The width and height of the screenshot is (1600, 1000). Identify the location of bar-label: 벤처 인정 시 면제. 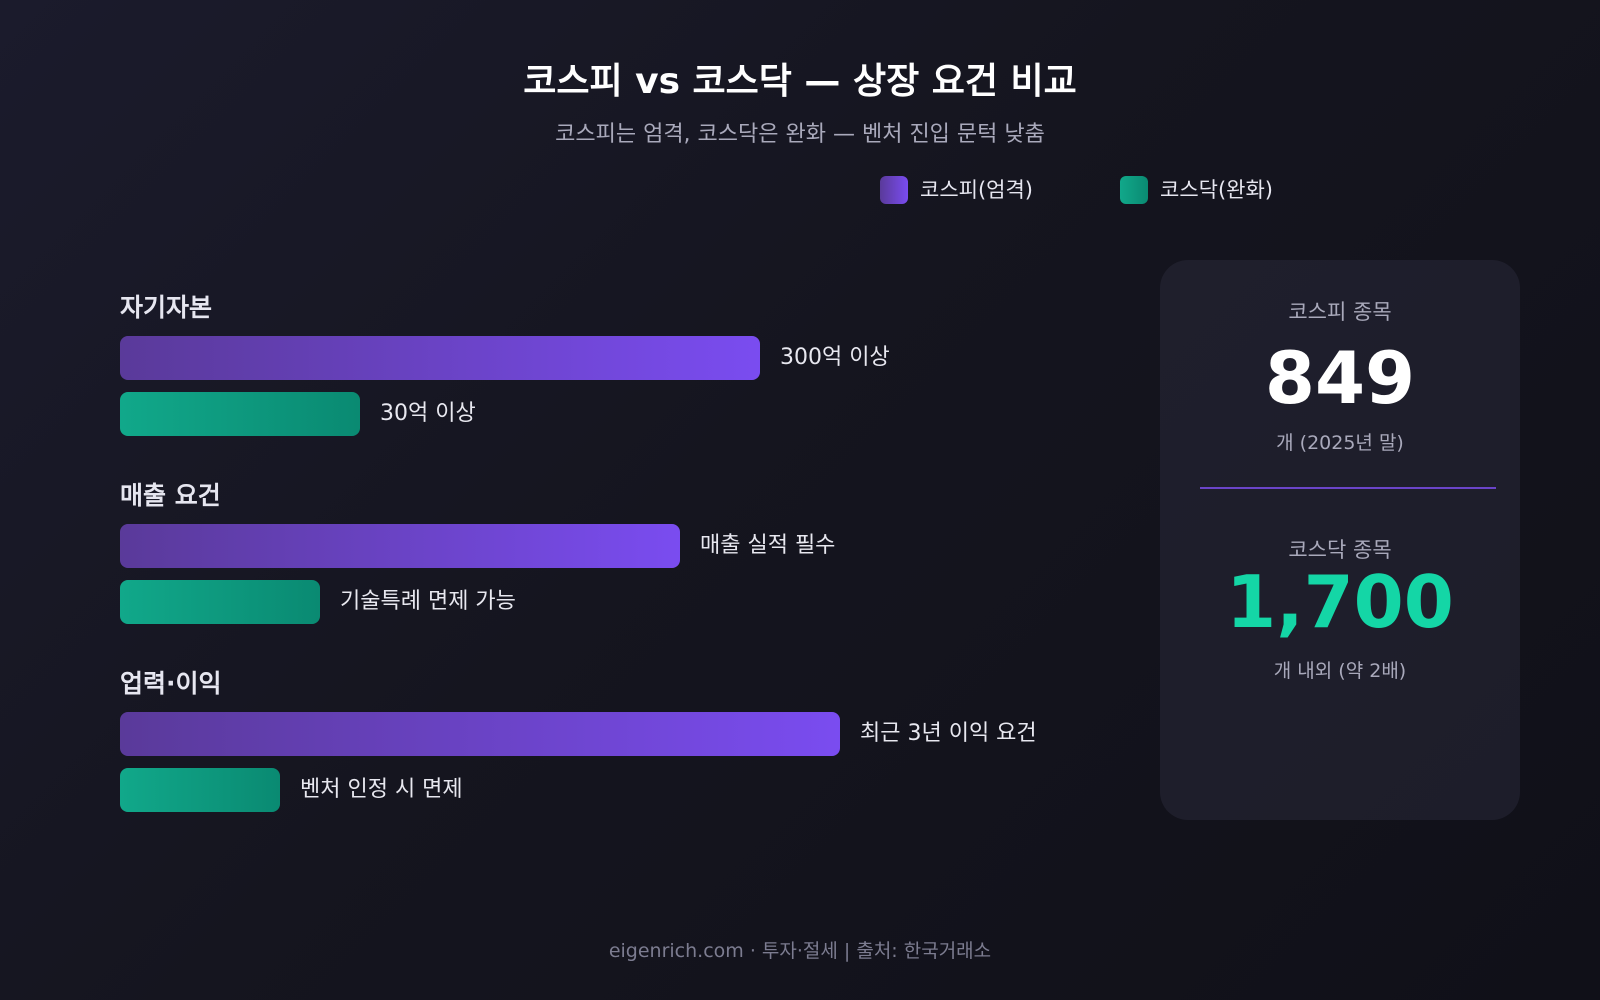
(381, 789).